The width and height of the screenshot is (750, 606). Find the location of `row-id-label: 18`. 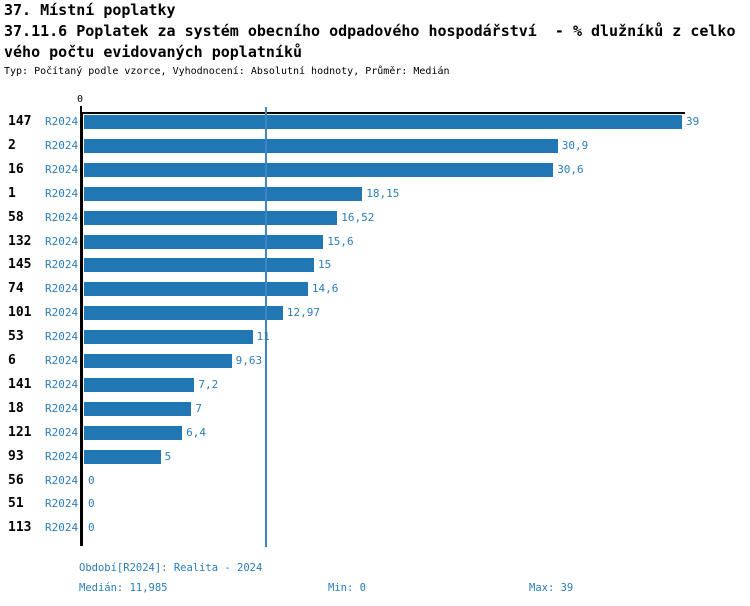

row-id-label: 18 is located at coordinates (16, 408).